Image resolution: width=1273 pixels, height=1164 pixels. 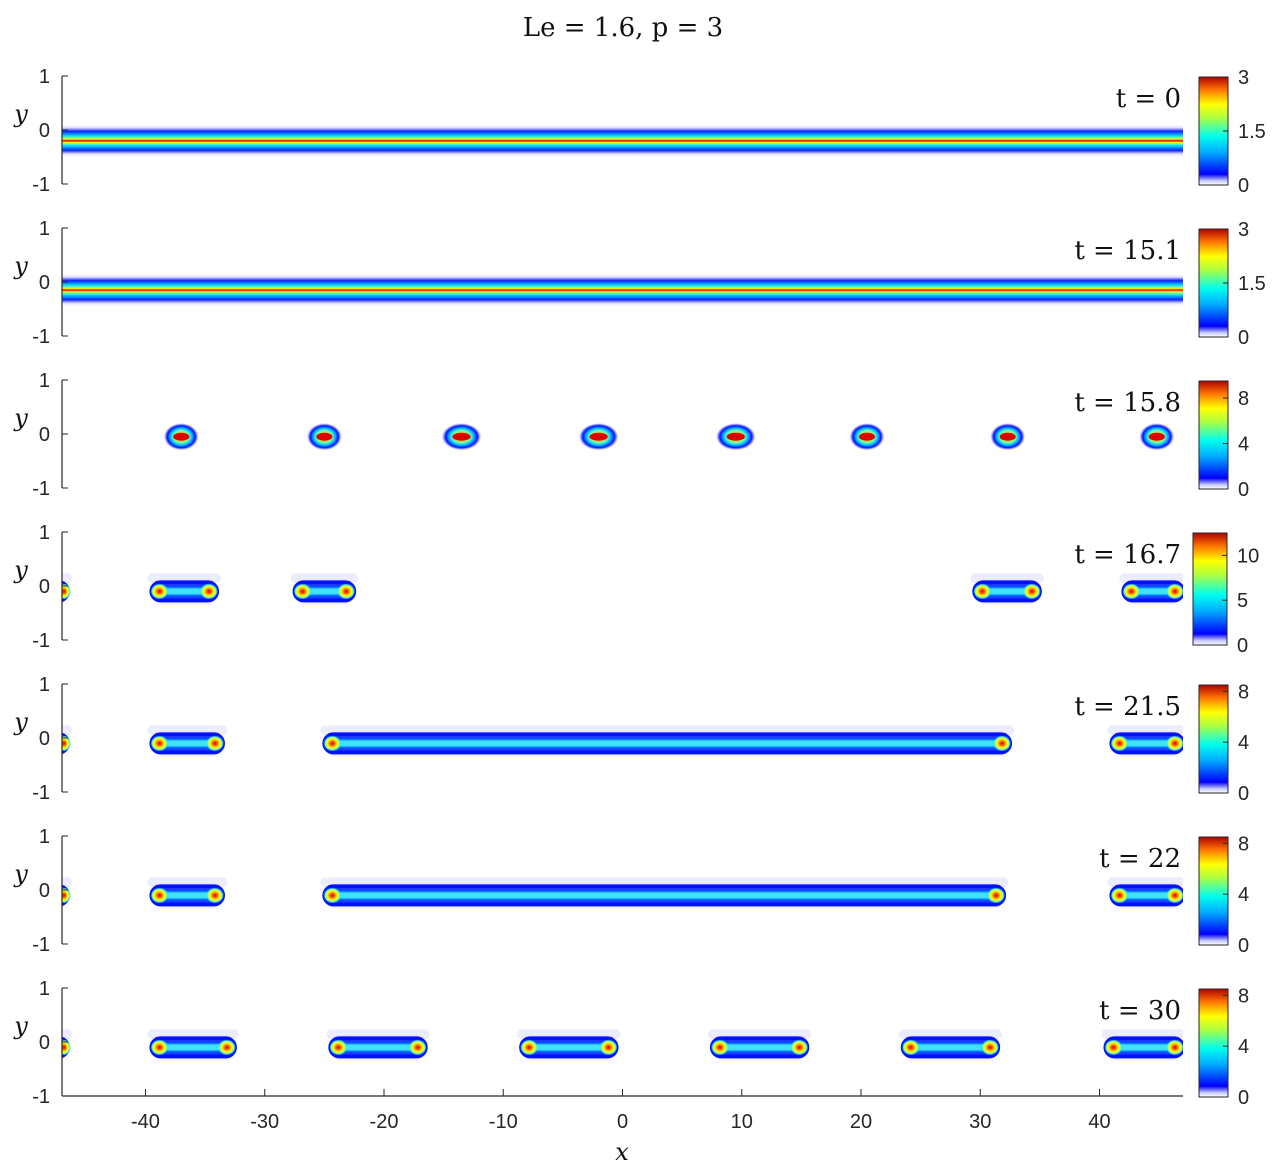 I want to click on colorbar-tick-label: 1.5, so click(x=1252, y=284).